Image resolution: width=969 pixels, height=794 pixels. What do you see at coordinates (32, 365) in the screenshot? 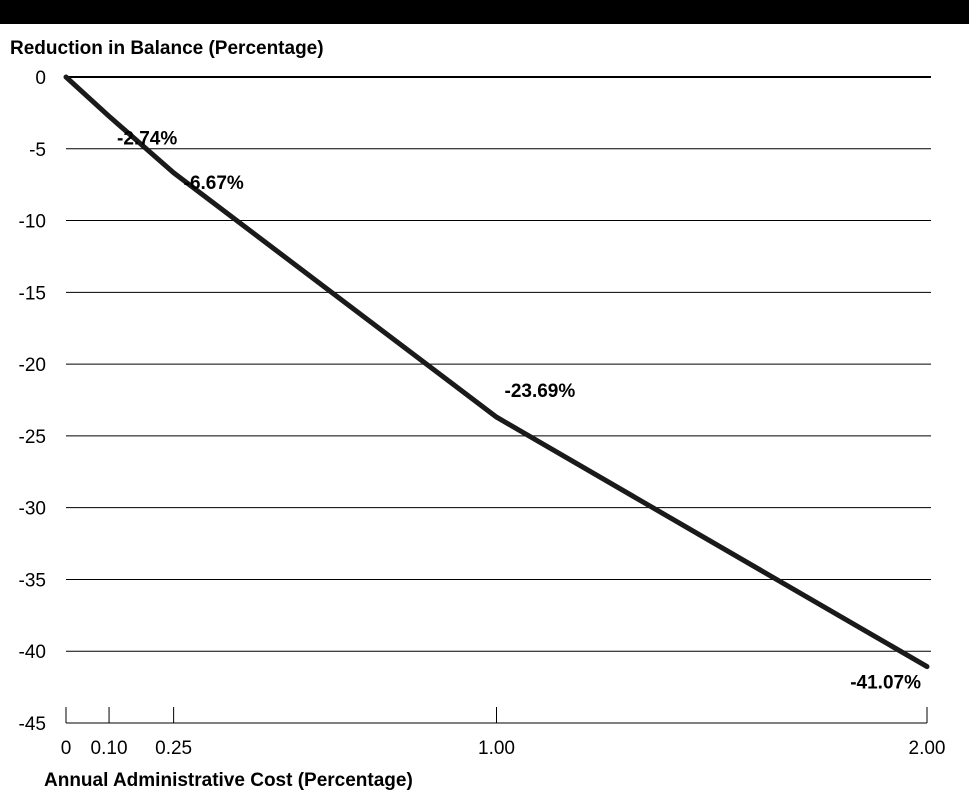
I see `y-tick-label: -20` at bounding box center [32, 365].